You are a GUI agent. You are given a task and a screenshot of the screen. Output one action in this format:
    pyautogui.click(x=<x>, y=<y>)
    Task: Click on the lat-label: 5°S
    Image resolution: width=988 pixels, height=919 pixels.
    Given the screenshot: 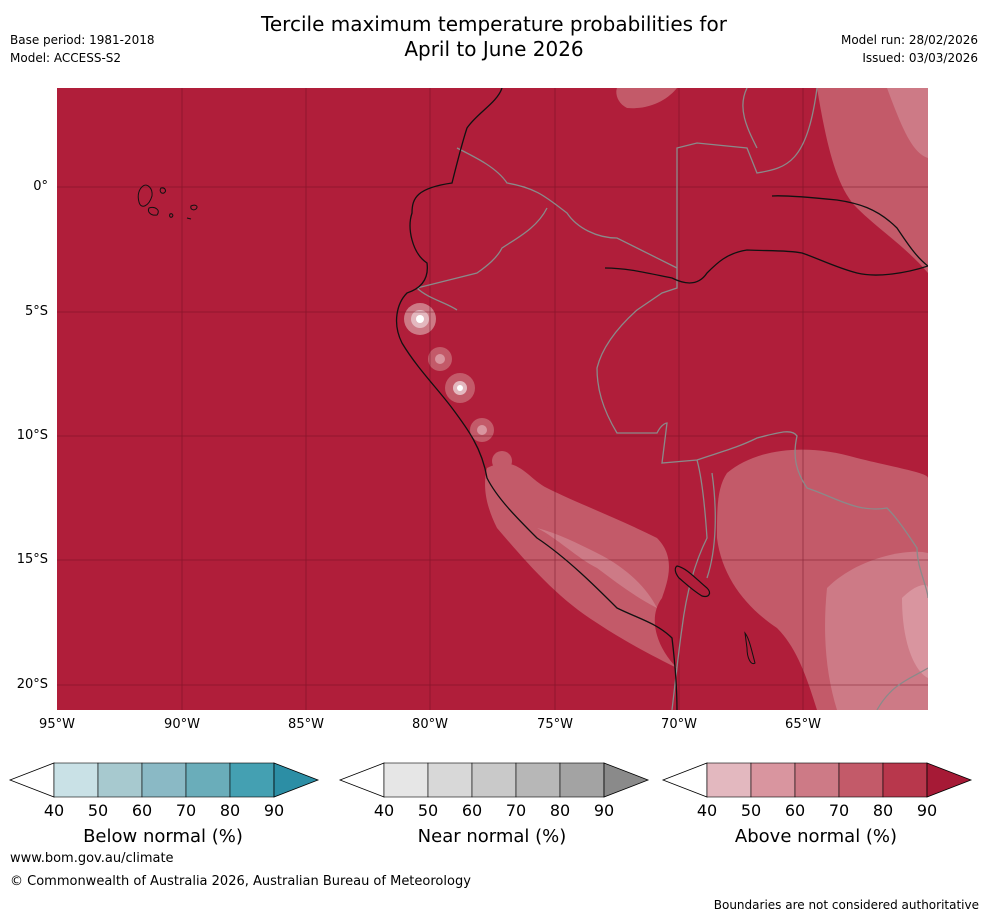 What is the action you would take?
    pyautogui.click(x=36, y=311)
    